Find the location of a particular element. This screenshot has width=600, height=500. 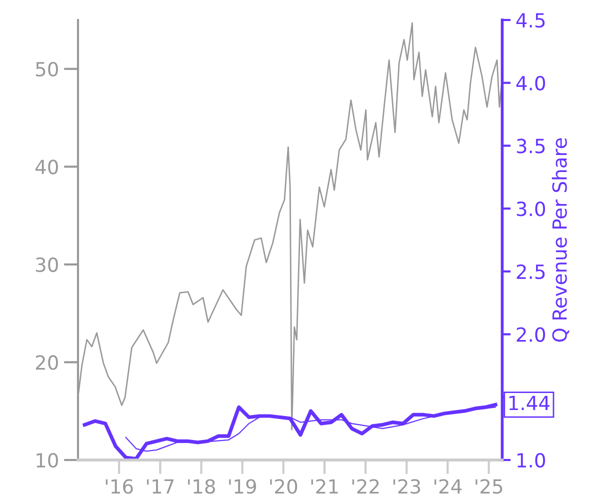

y-tick-label: 50 is located at coordinates (47, 69).